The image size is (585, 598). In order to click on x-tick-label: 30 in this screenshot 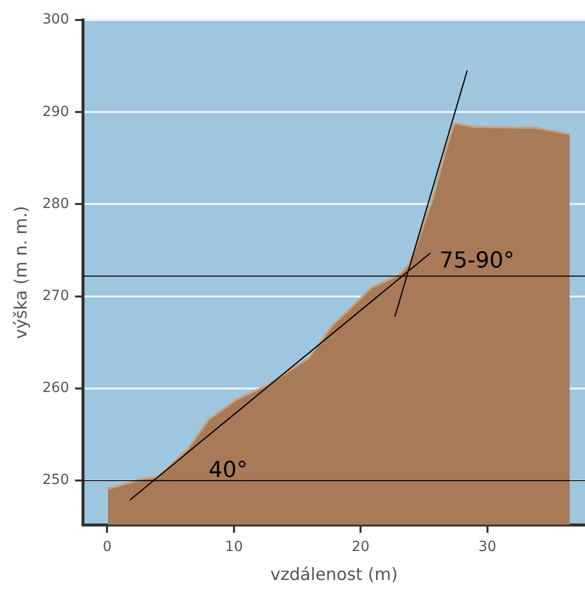, I will do `click(487, 546)`.